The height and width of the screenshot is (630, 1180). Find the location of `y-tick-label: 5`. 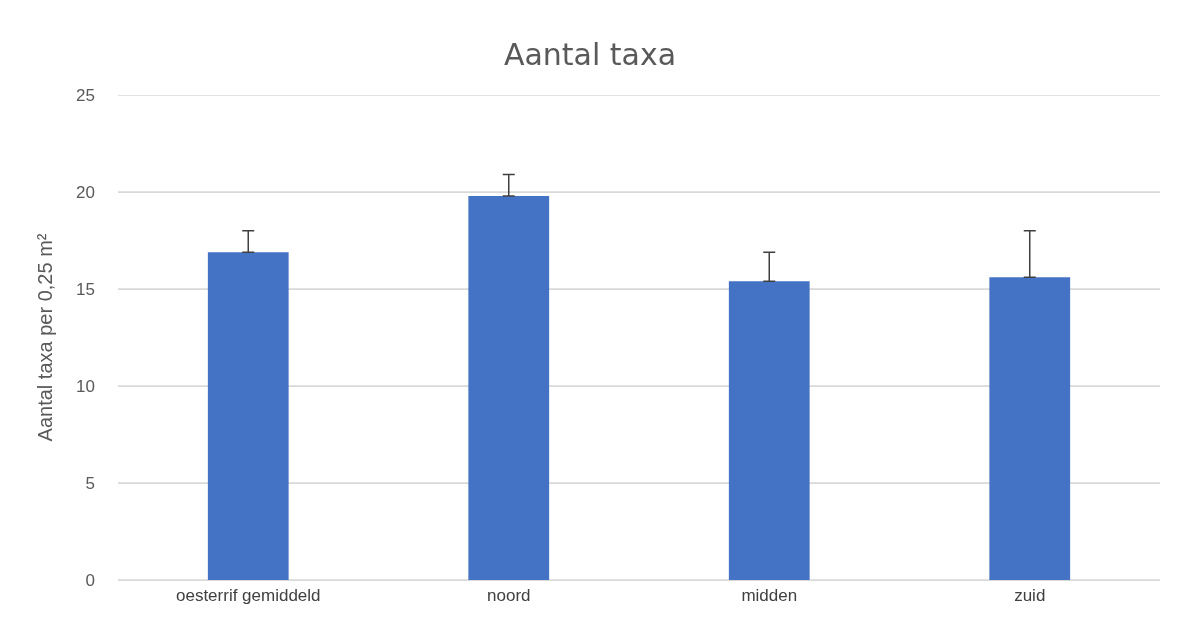

y-tick-label: 5 is located at coordinates (90, 483).